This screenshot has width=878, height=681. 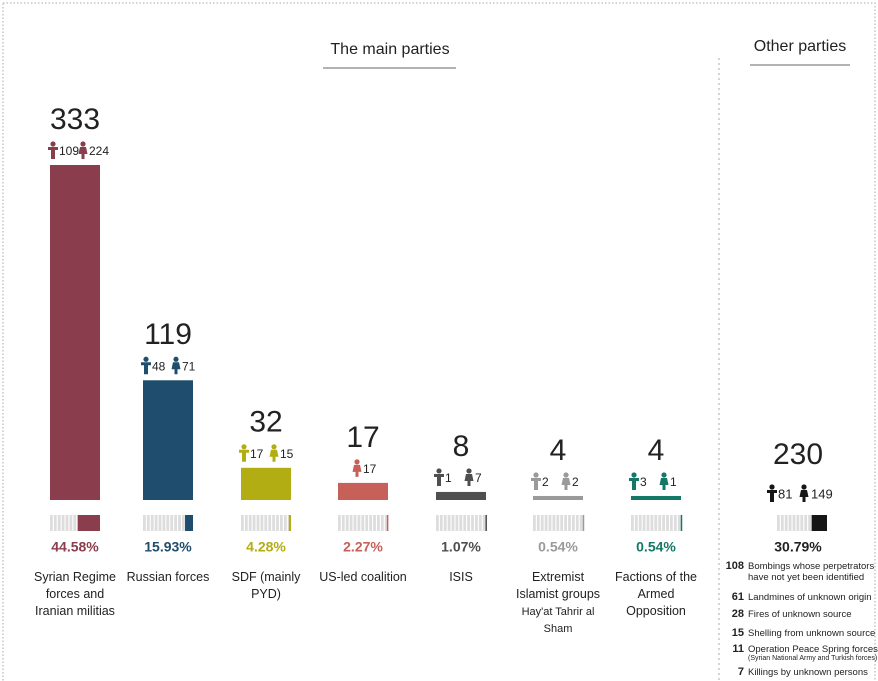 I want to click on other-total: 230, so click(x=798, y=454).